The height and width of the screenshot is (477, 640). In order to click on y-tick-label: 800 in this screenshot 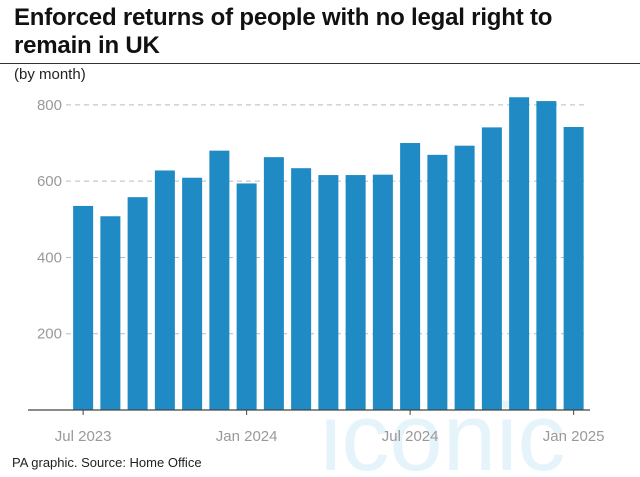, I will do `click(49, 105)`.